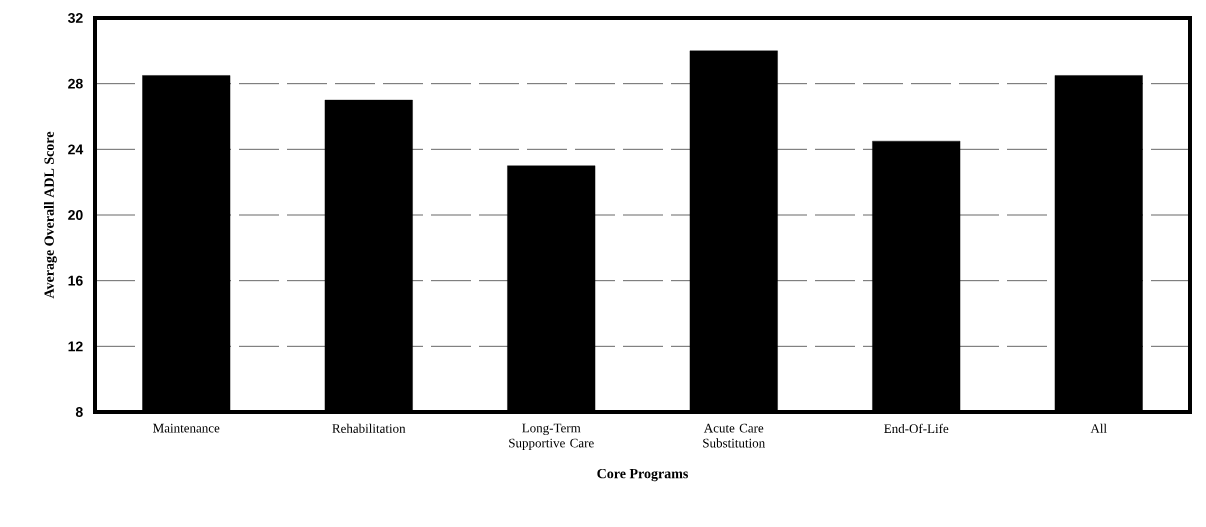  Describe the element at coordinates (75, 215) in the screenshot. I see `y-tick-label: 20` at that location.